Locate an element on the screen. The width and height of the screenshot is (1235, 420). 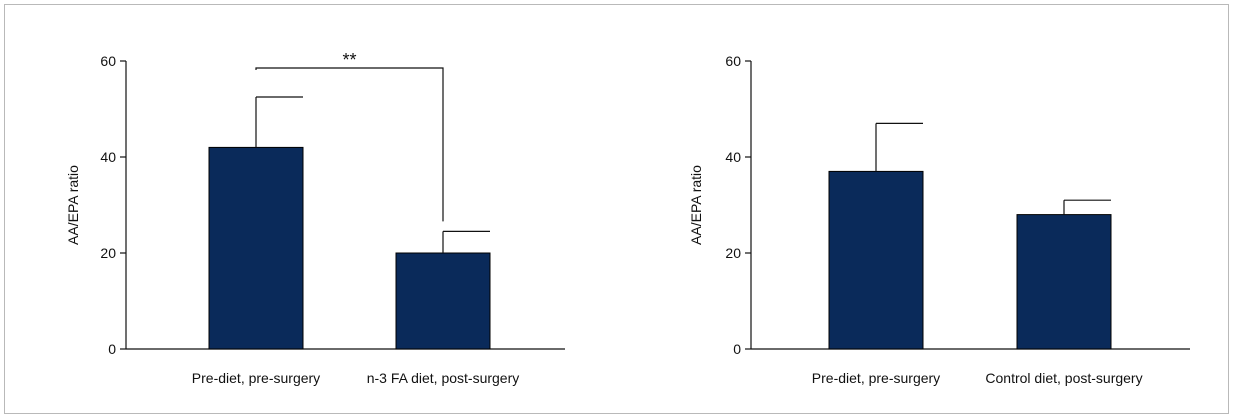
chart1-significance-label: ** is located at coordinates (349, 60).